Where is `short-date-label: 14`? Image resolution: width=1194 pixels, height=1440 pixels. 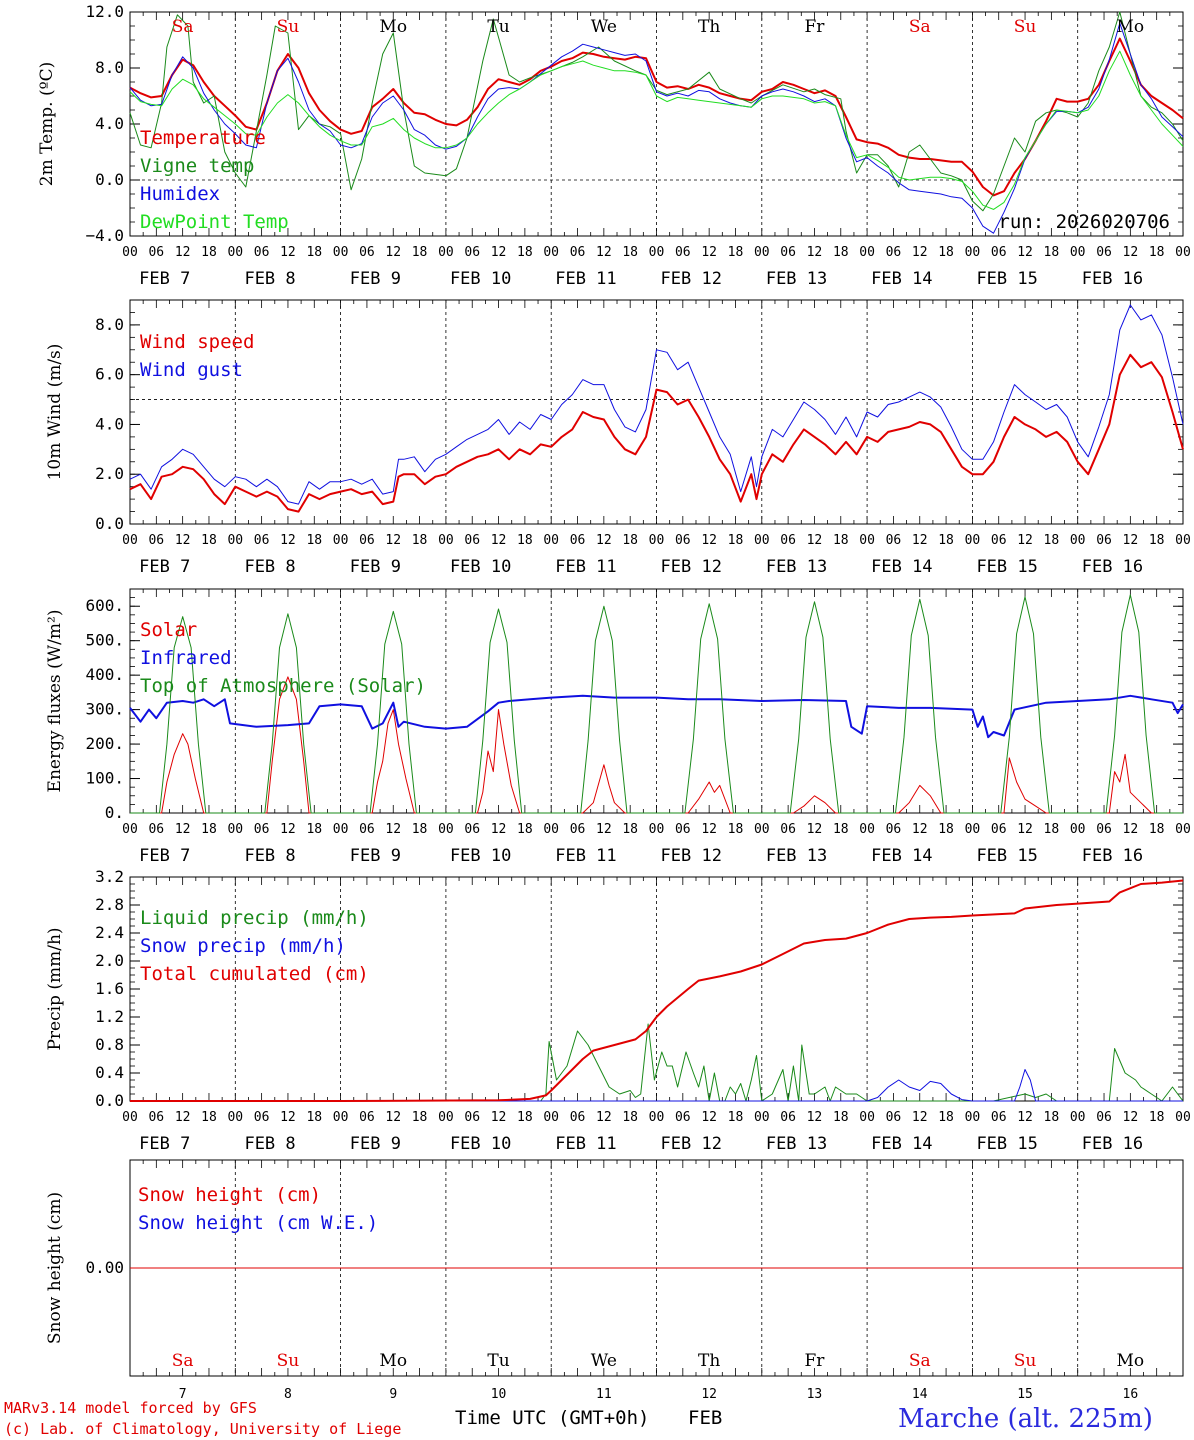 short-date-label: 14 is located at coordinates (920, 1394).